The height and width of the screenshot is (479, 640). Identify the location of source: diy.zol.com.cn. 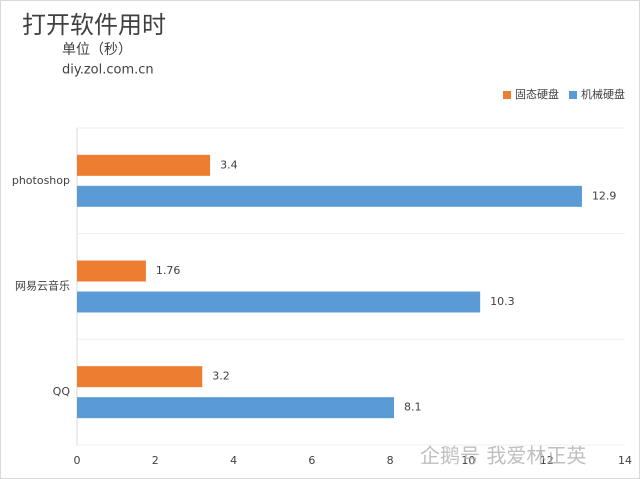
(108, 70).